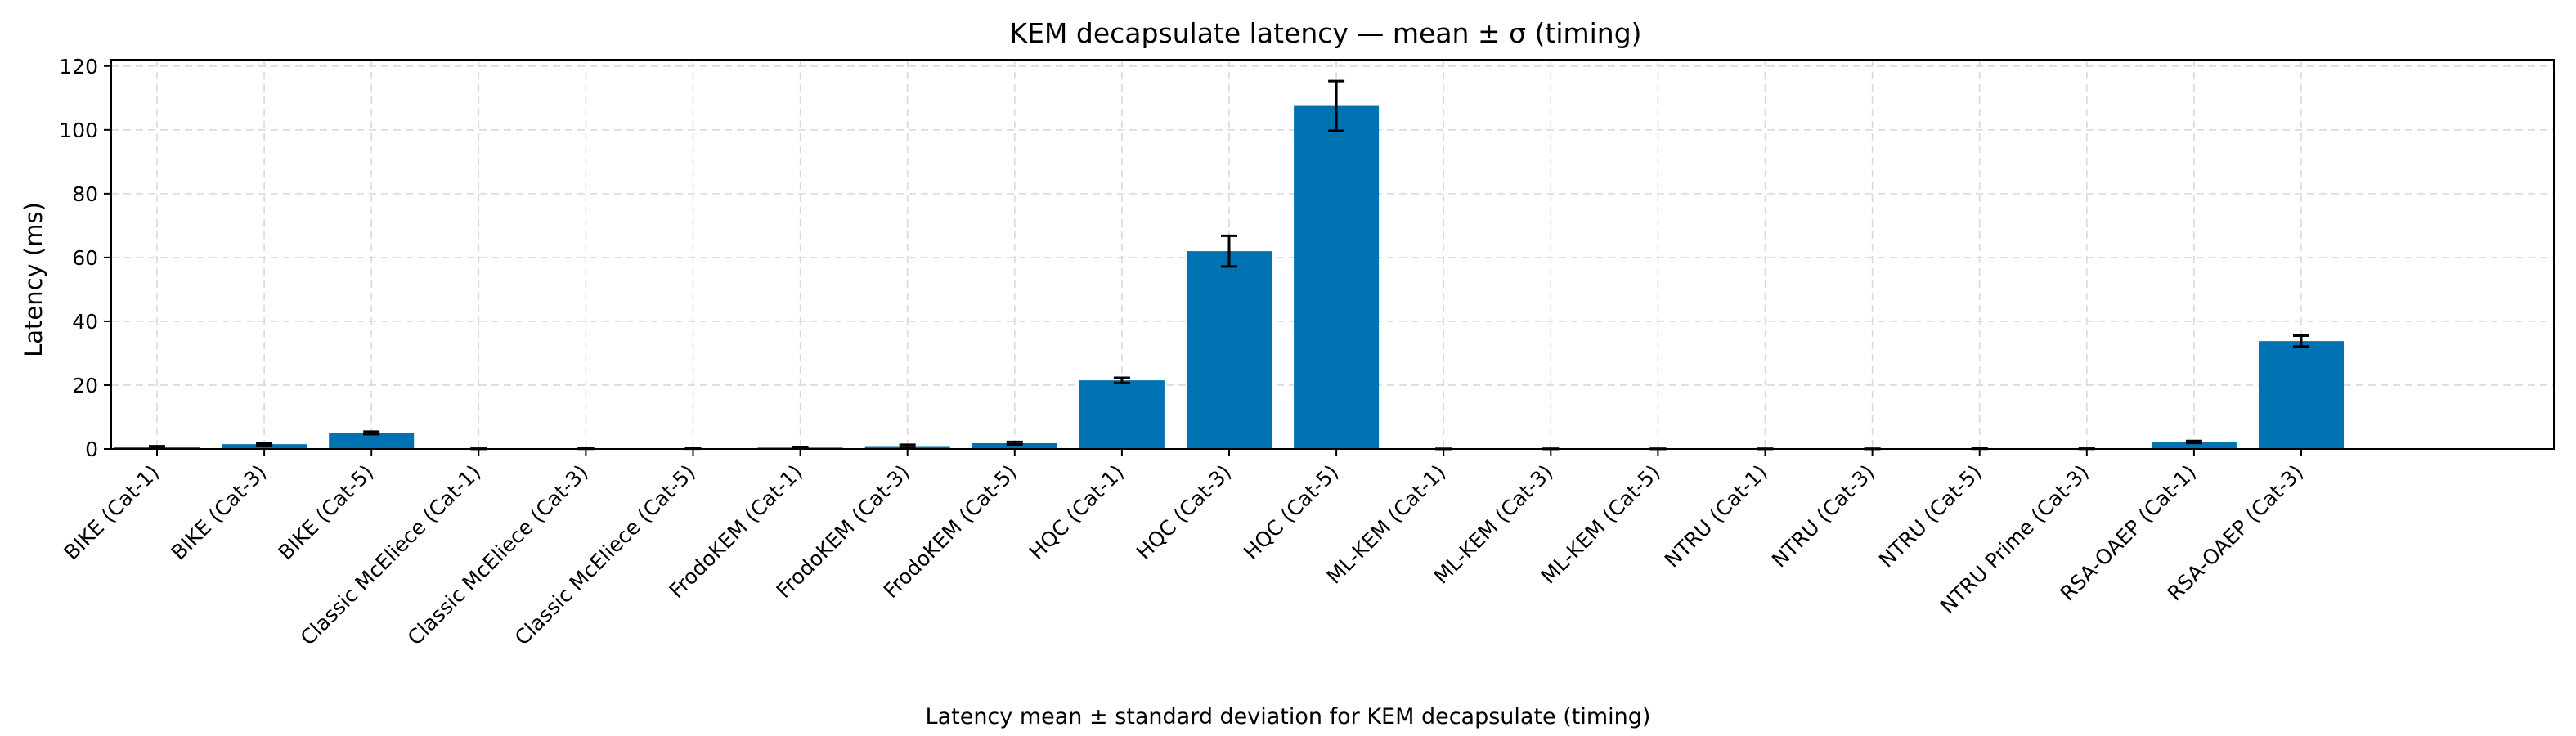  What do you see at coordinates (1077, 512) in the screenshot?
I see `x-tick-label: HQC (Cat-1)` at bounding box center [1077, 512].